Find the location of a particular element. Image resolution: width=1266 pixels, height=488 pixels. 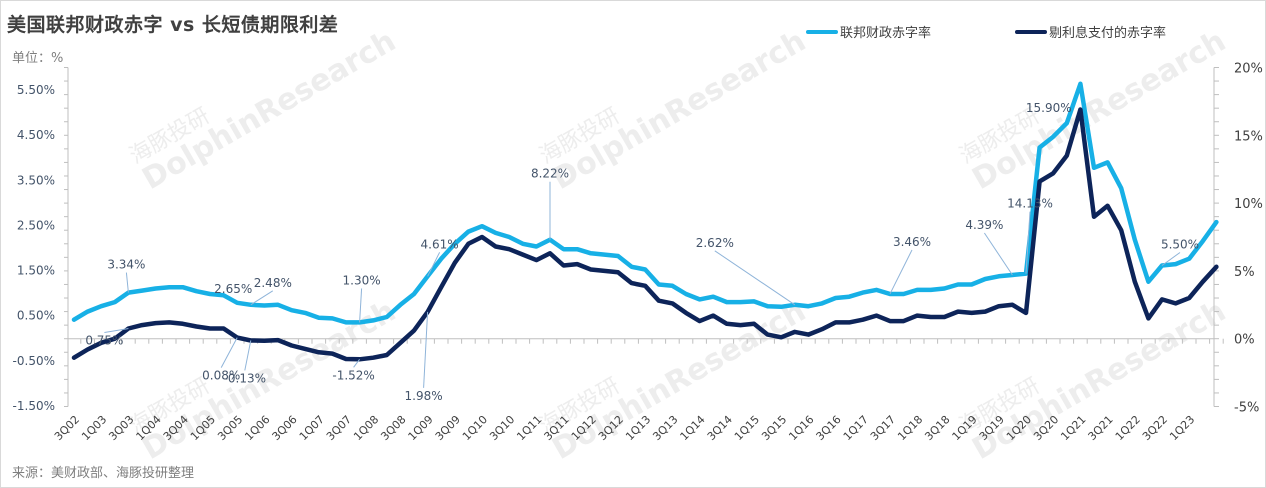

x-axis-label: 1Q10 is located at coordinates (475, 428).